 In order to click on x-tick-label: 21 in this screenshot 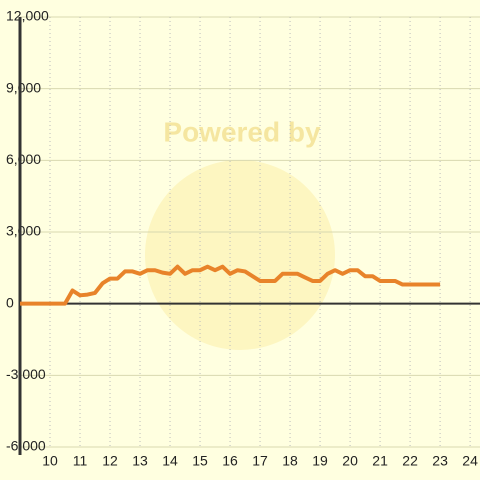, I will do `click(380, 461)`.